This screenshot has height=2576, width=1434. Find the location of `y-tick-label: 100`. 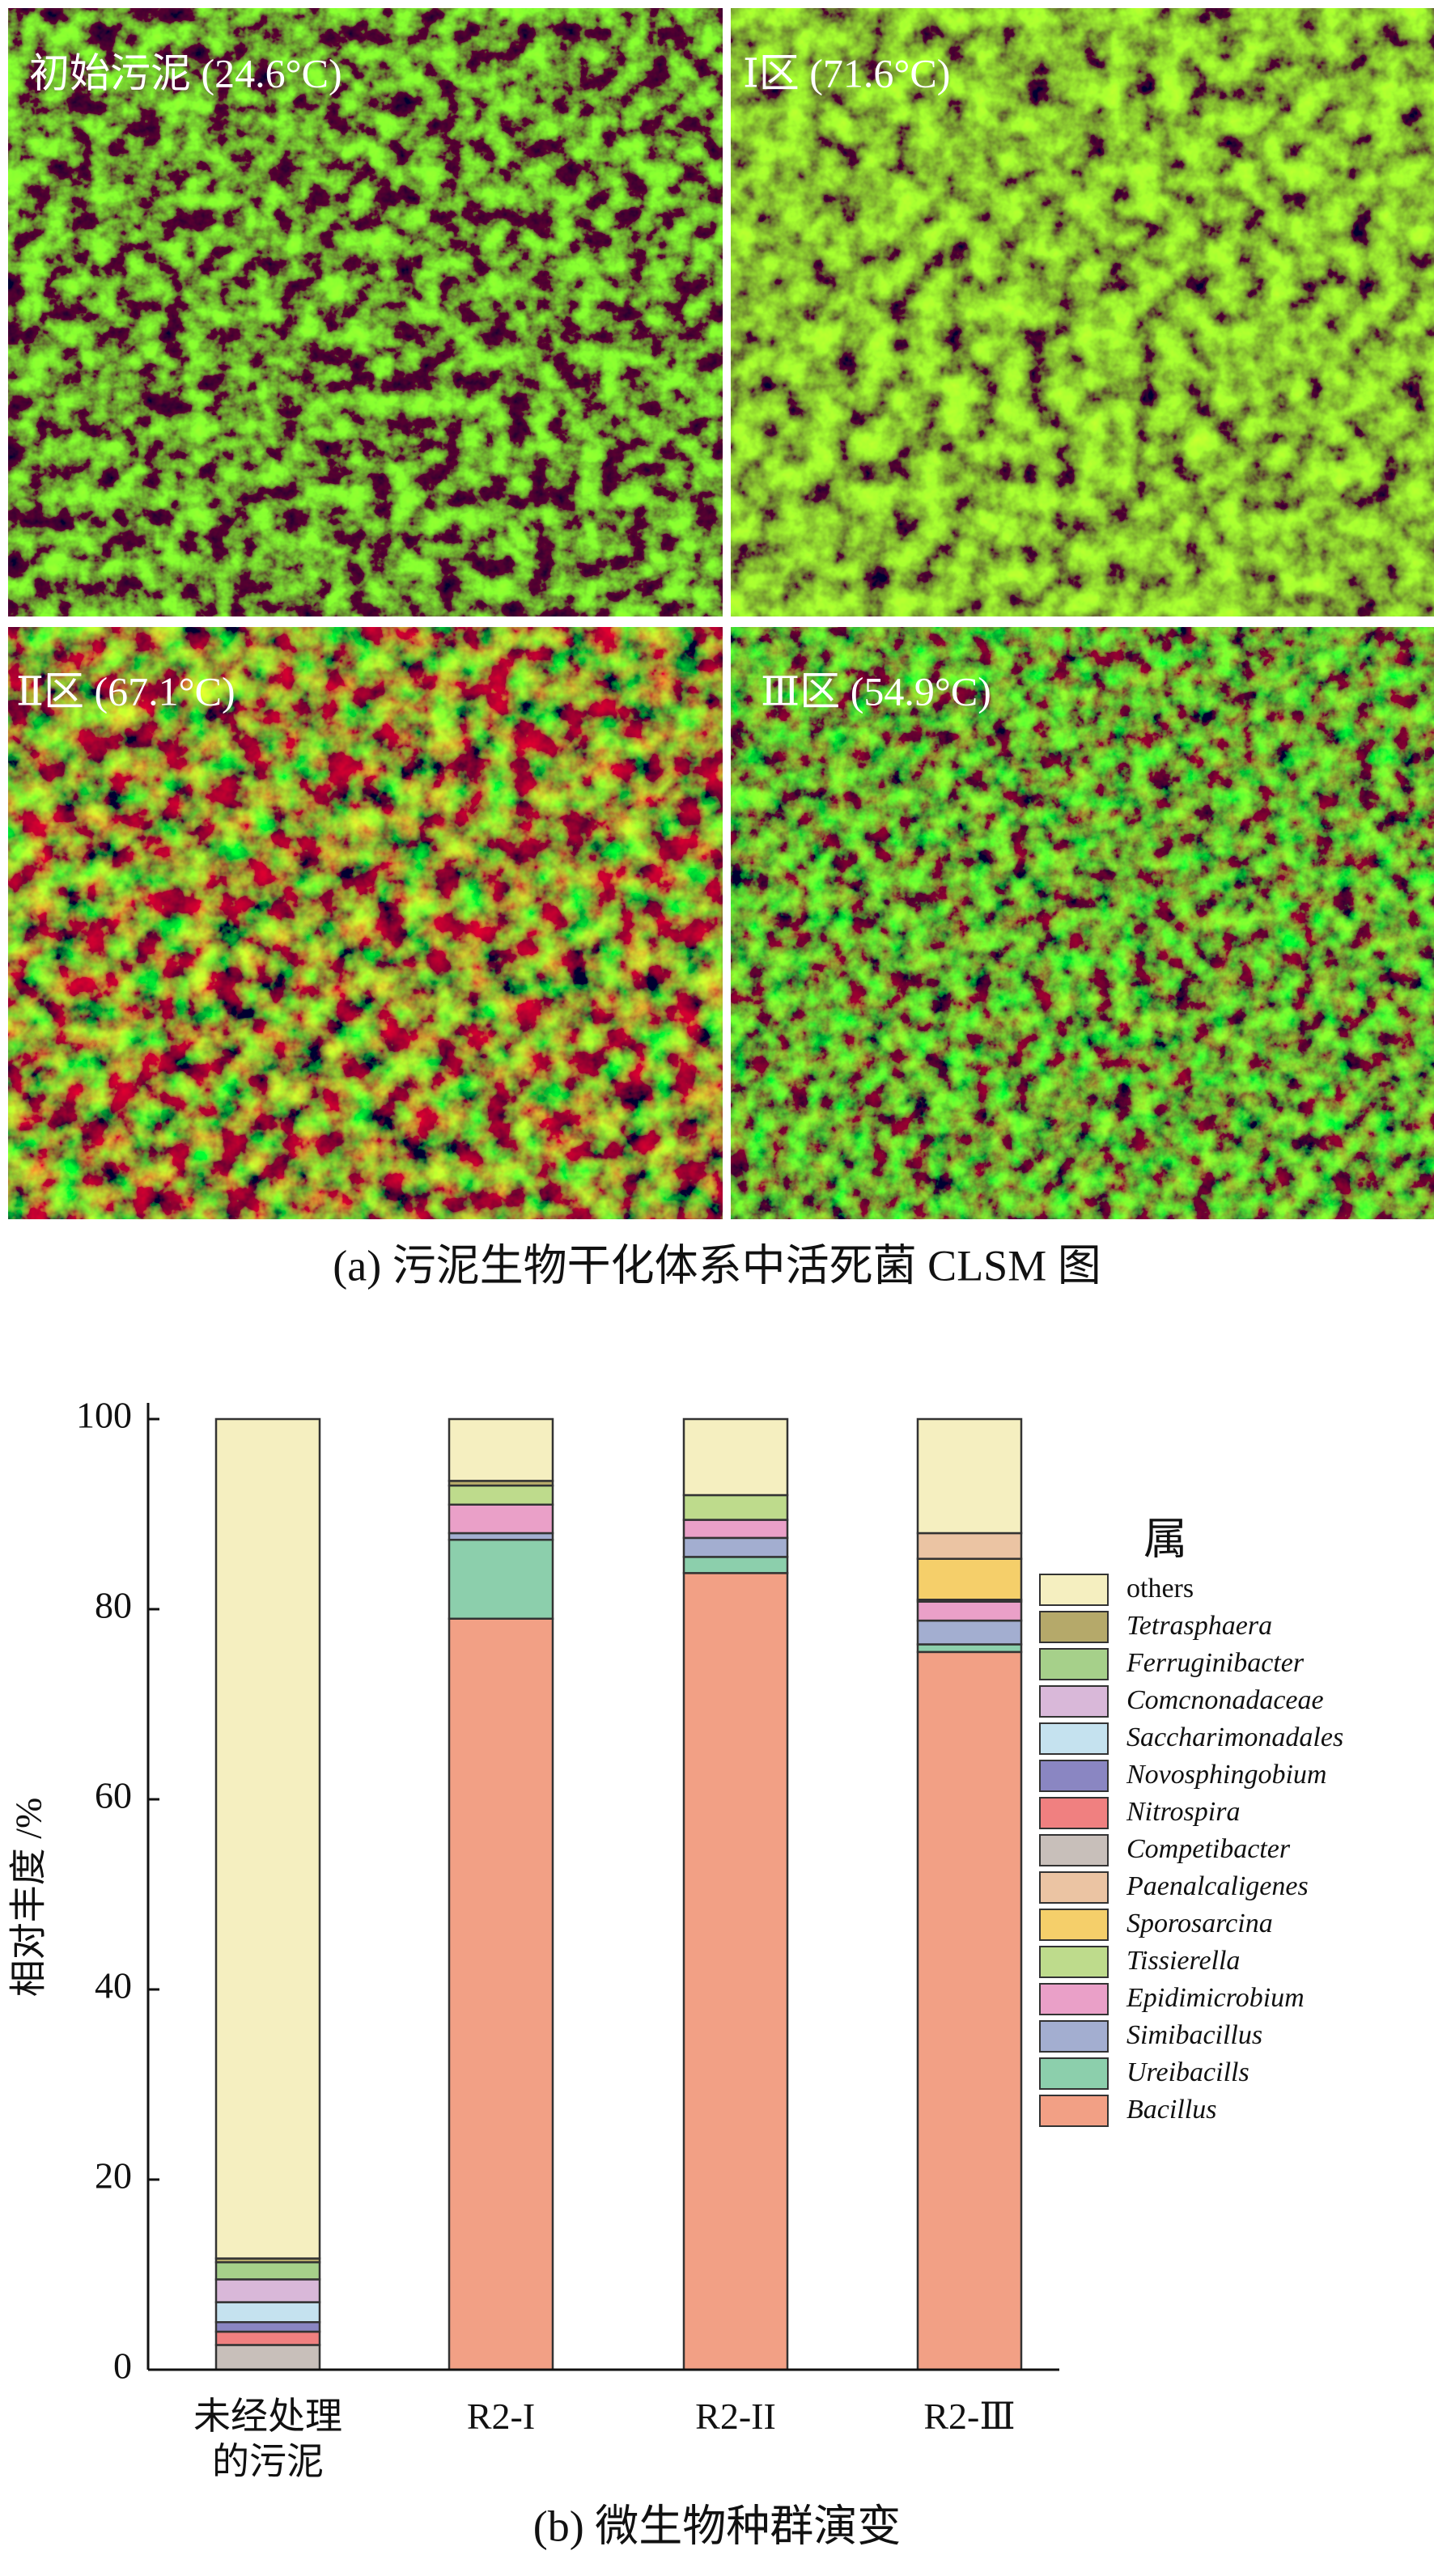

y-tick-label: 100 is located at coordinates (104, 1415).